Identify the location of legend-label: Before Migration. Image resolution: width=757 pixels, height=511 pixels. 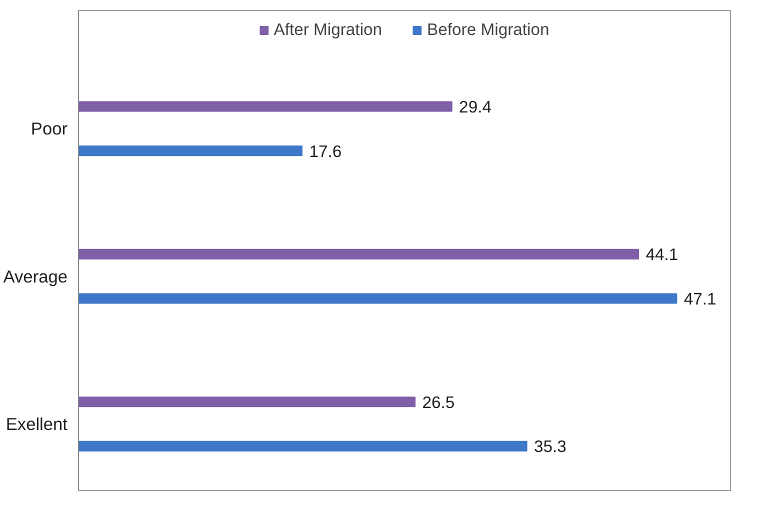
(488, 30).